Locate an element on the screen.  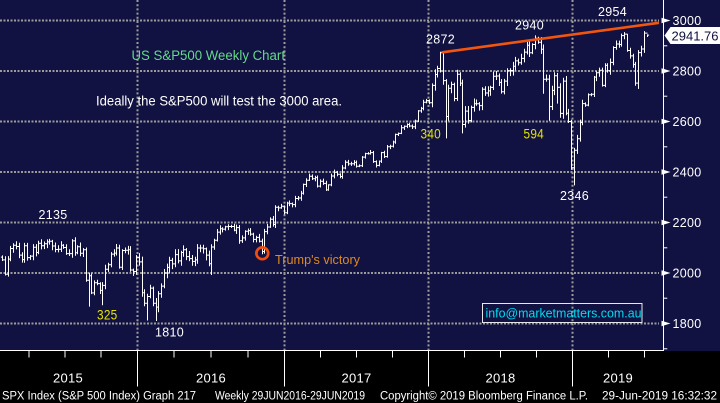
svg-text: 325 is located at coordinates (107, 315).